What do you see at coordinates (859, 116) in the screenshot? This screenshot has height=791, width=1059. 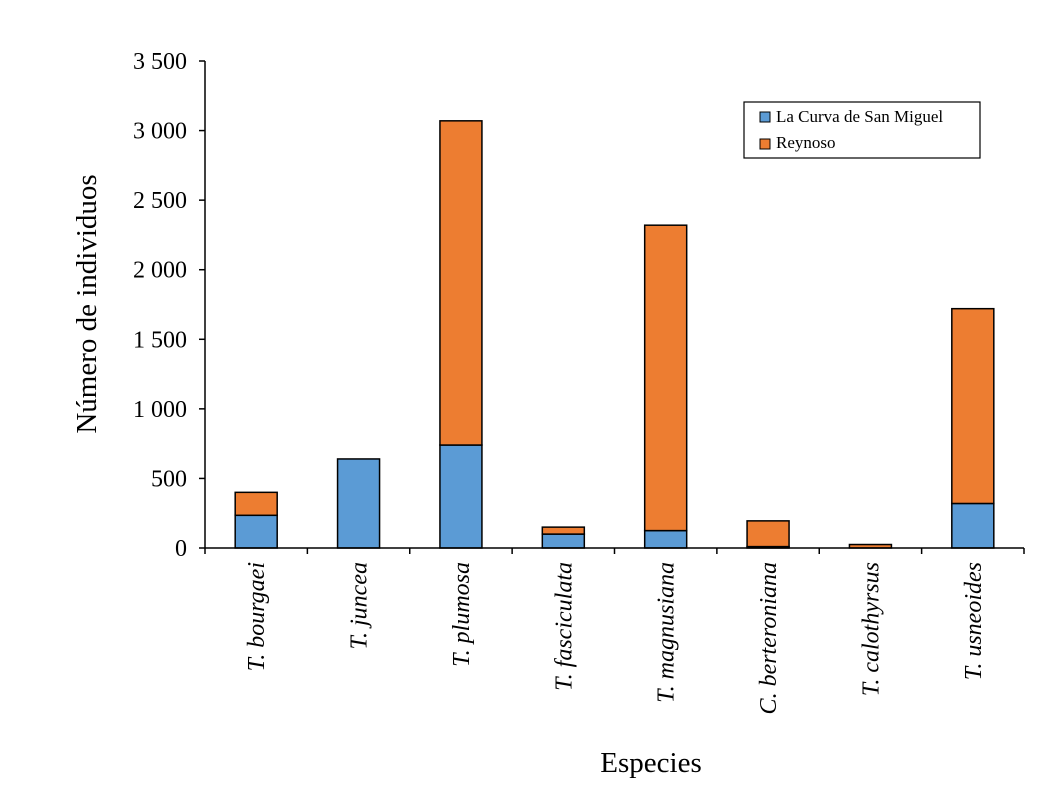 I see `legend-label-curva: La Curva de San Miguel` at bounding box center [859, 116].